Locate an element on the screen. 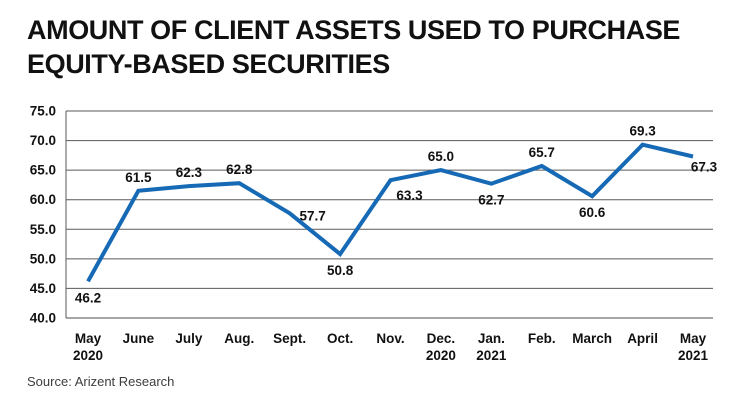  data-point-label: 62.3 is located at coordinates (189, 172).